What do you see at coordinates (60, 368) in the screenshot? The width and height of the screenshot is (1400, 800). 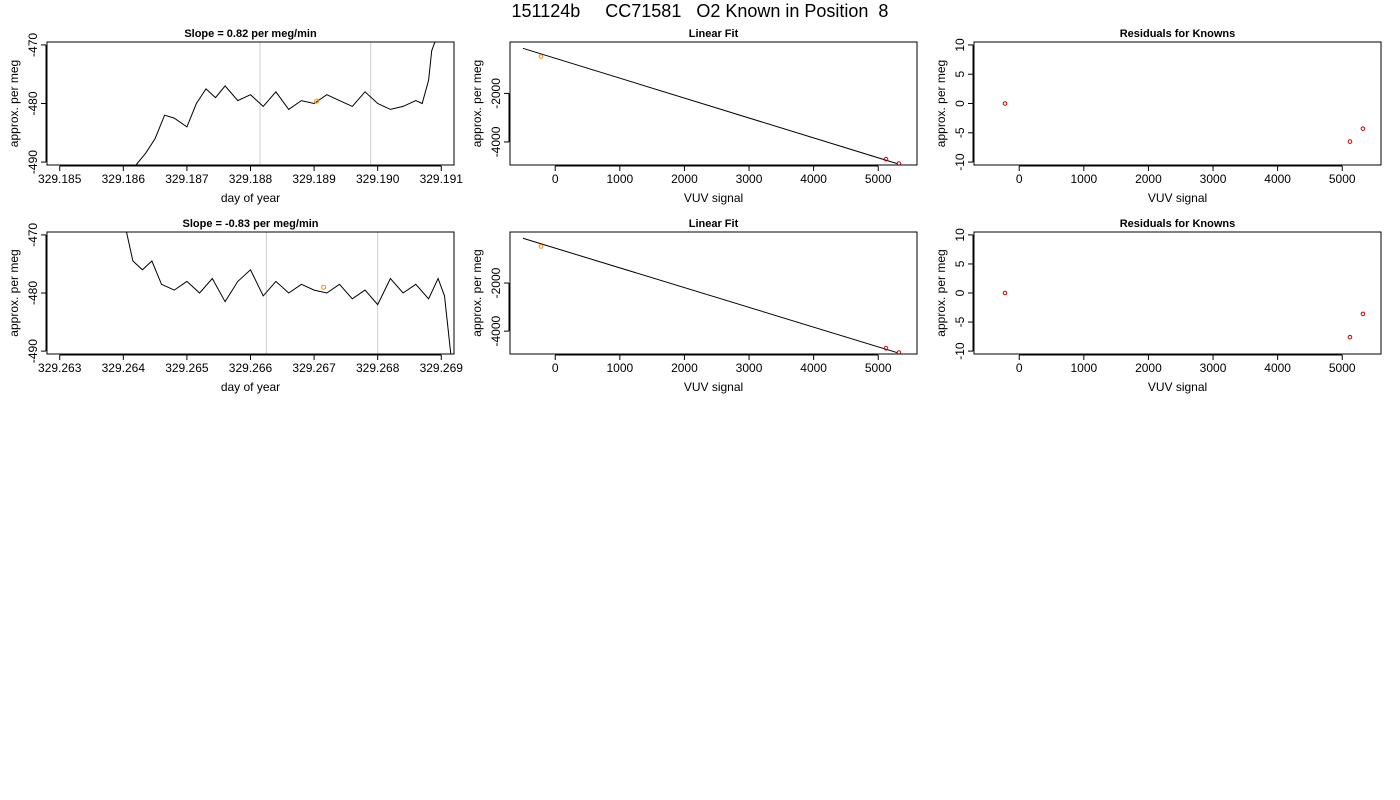 I see `x-tick-label: 329.263` at bounding box center [60, 368].